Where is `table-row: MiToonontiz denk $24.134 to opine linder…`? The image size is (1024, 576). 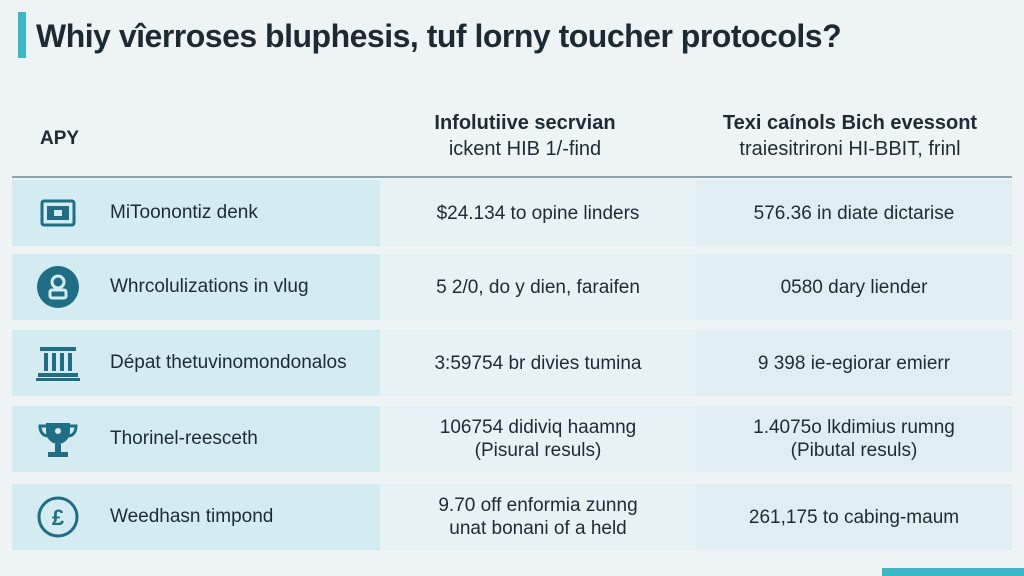 table-row: MiToonontiz denk $24.134 to opine linder… is located at coordinates (512, 213).